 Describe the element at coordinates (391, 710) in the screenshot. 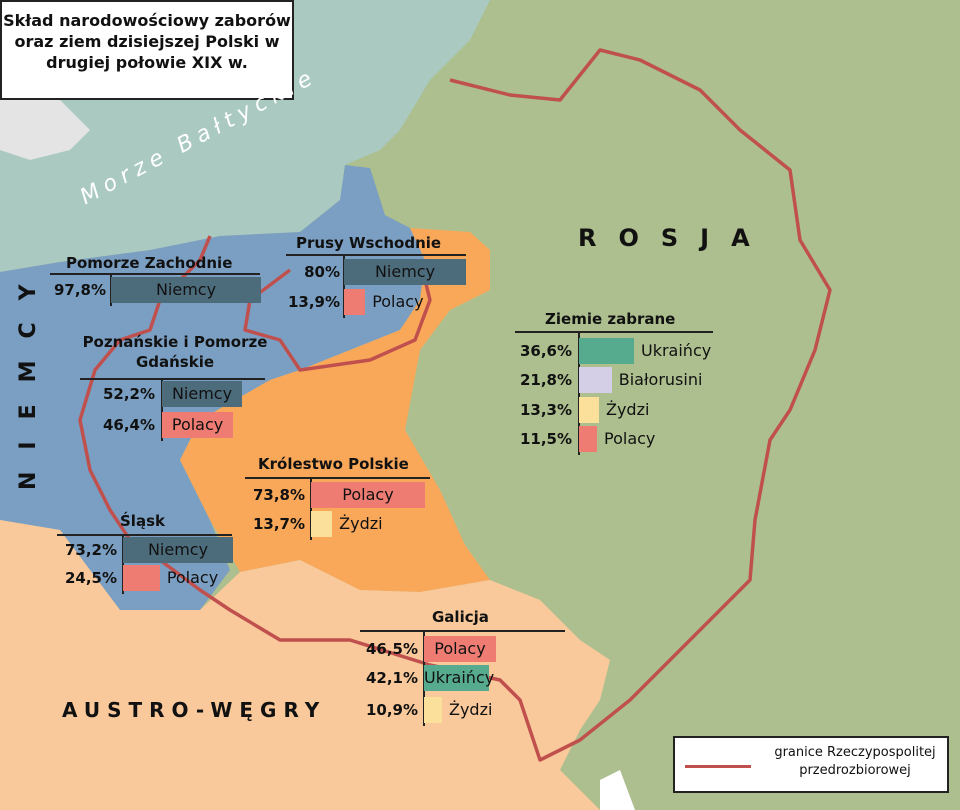

I see `percent-value: 10,9%` at that location.